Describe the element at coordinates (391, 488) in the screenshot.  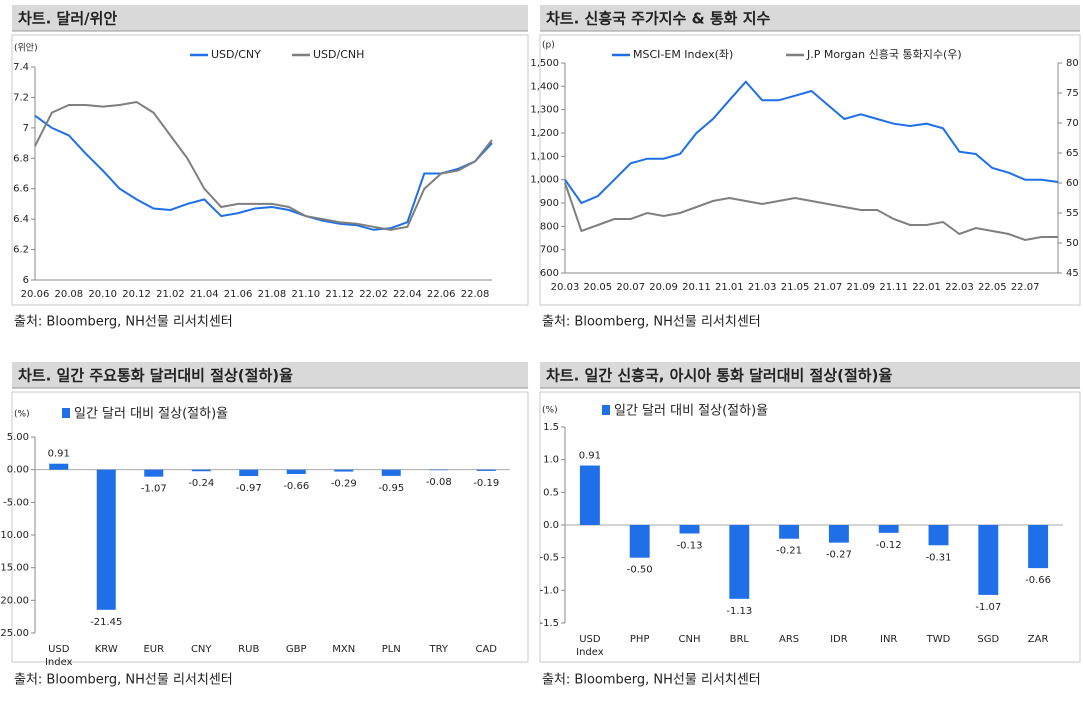
I see `value-label: -0.95` at that location.